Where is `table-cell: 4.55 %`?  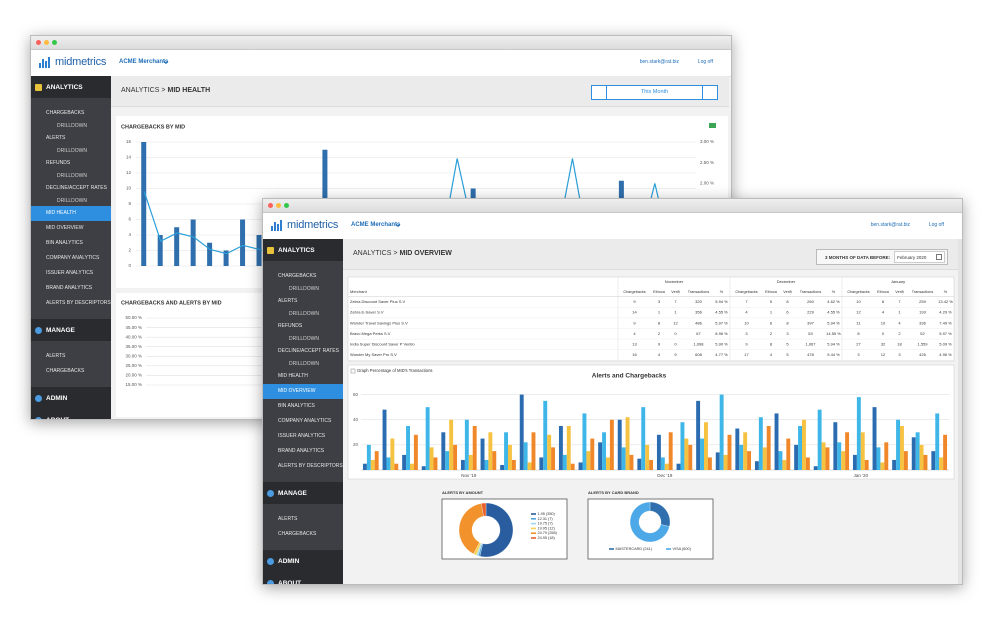
table-cell: 4.55 % is located at coordinates (721, 312).